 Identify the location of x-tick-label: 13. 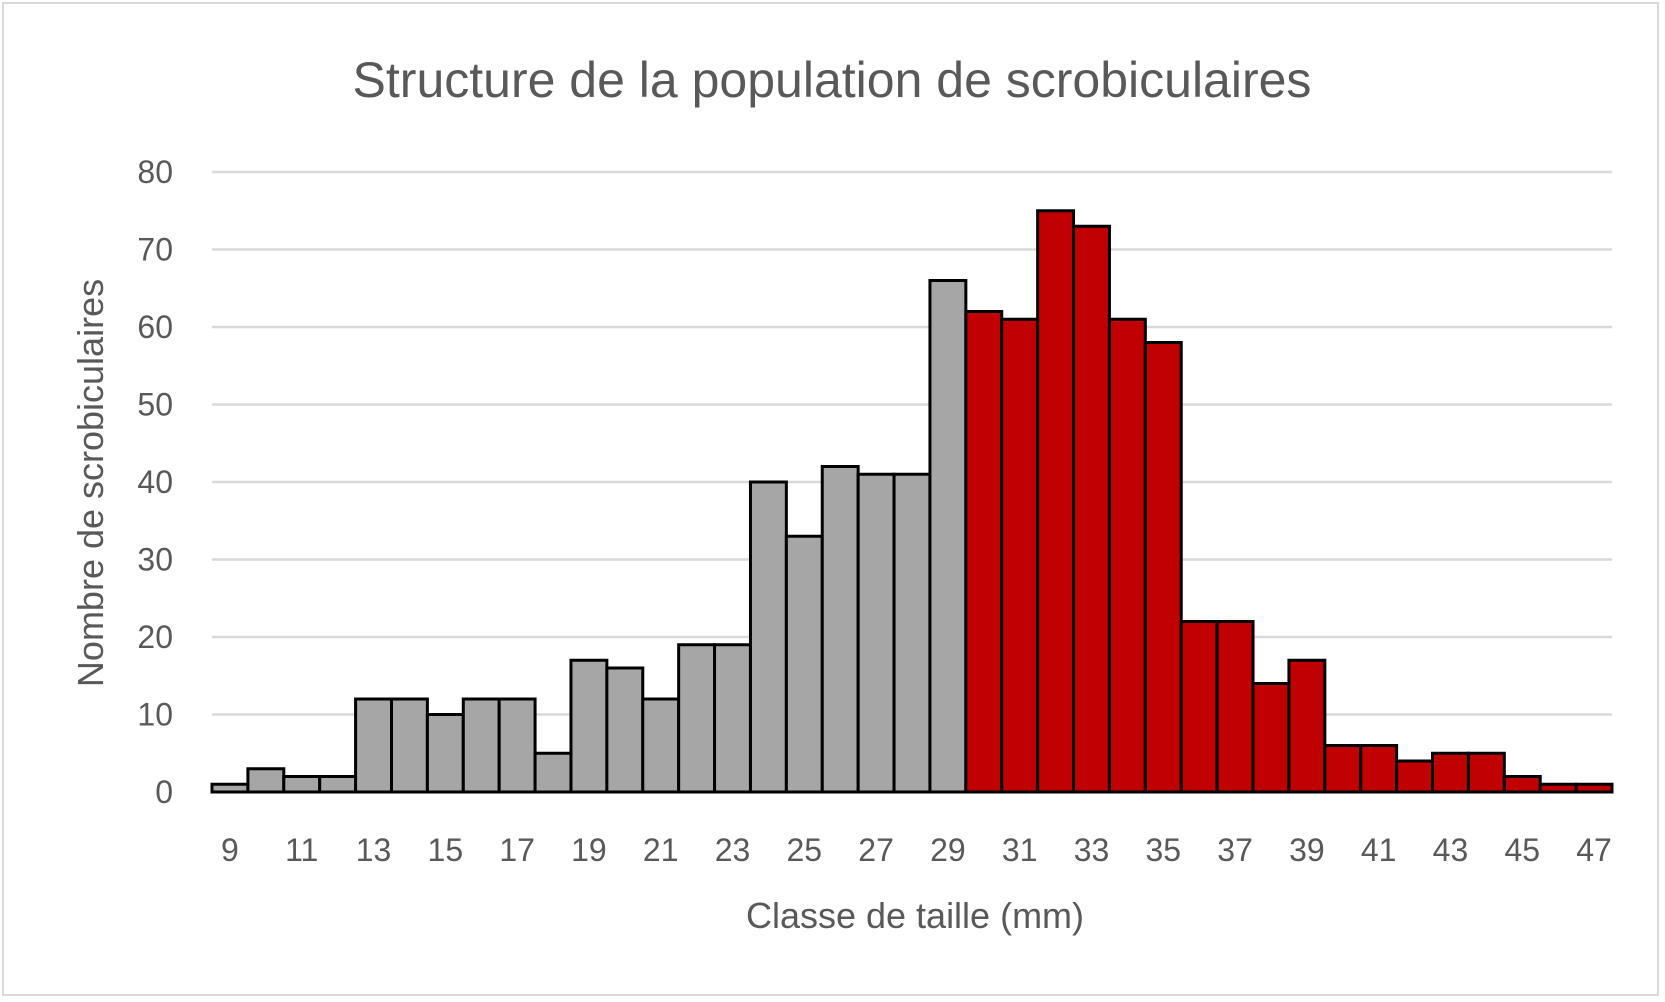
(374, 850).